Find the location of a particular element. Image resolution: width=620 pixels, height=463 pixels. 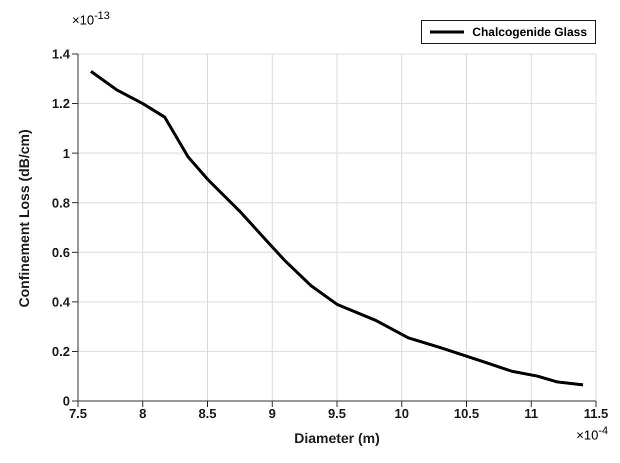

x-tick-label: 7.5 is located at coordinates (78, 414).